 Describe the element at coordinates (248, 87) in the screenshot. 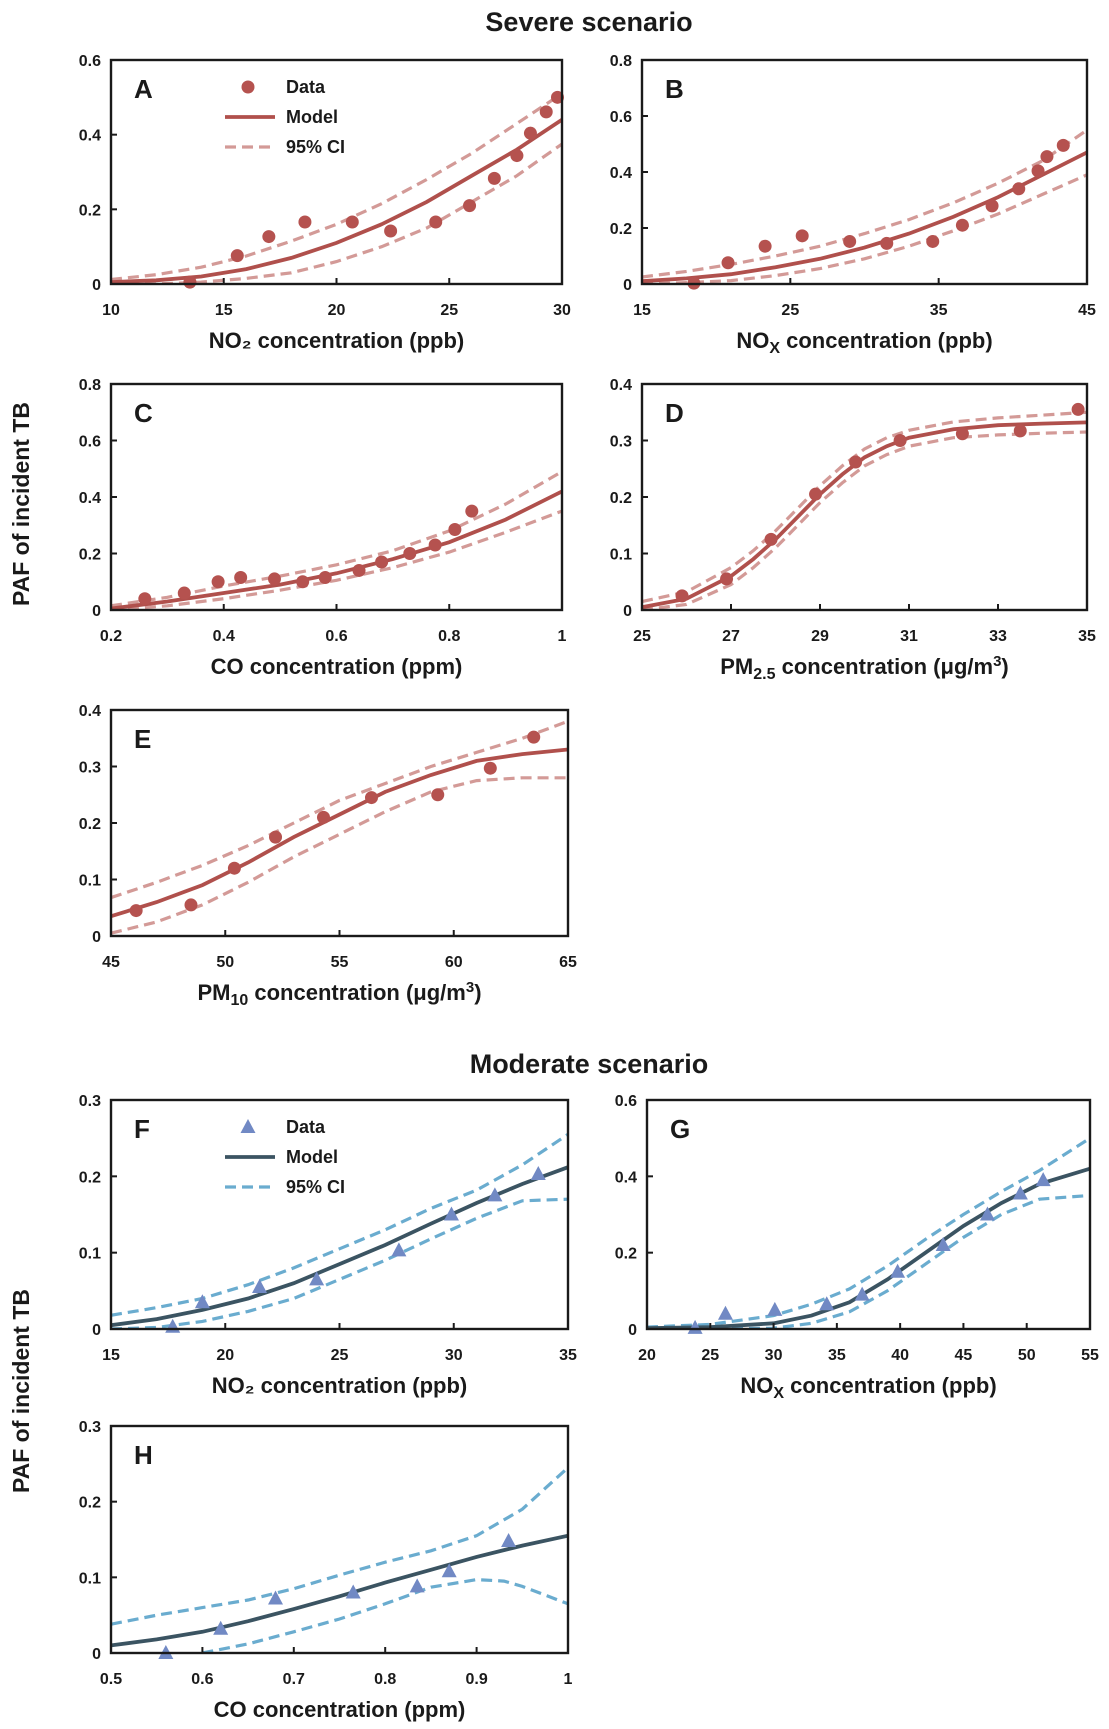

I see `legend-data-marker` at that location.